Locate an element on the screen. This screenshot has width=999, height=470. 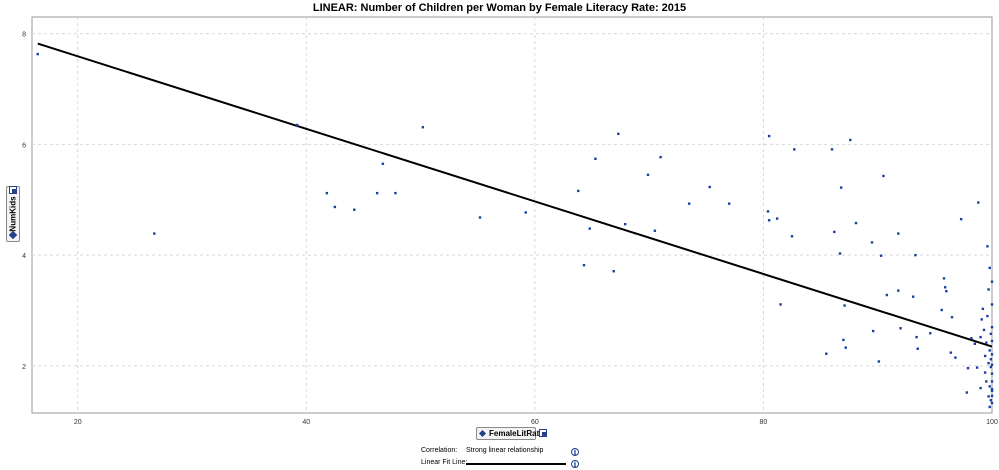
fit-line-label: Linear Fit Line: is located at coordinates (444, 462).